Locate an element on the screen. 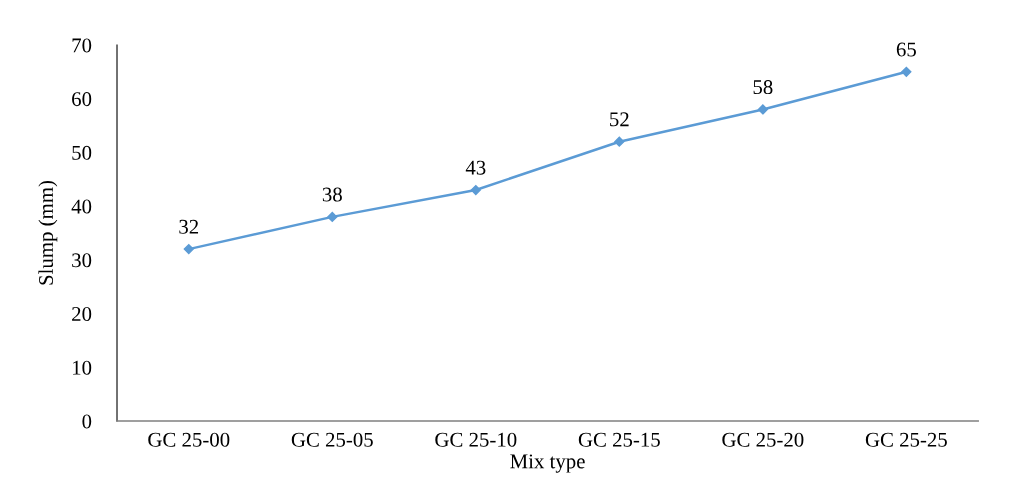 The height and width of the screenshot is (499, 1021). y-tick-label: 70 is located at coordinates (82, 45).